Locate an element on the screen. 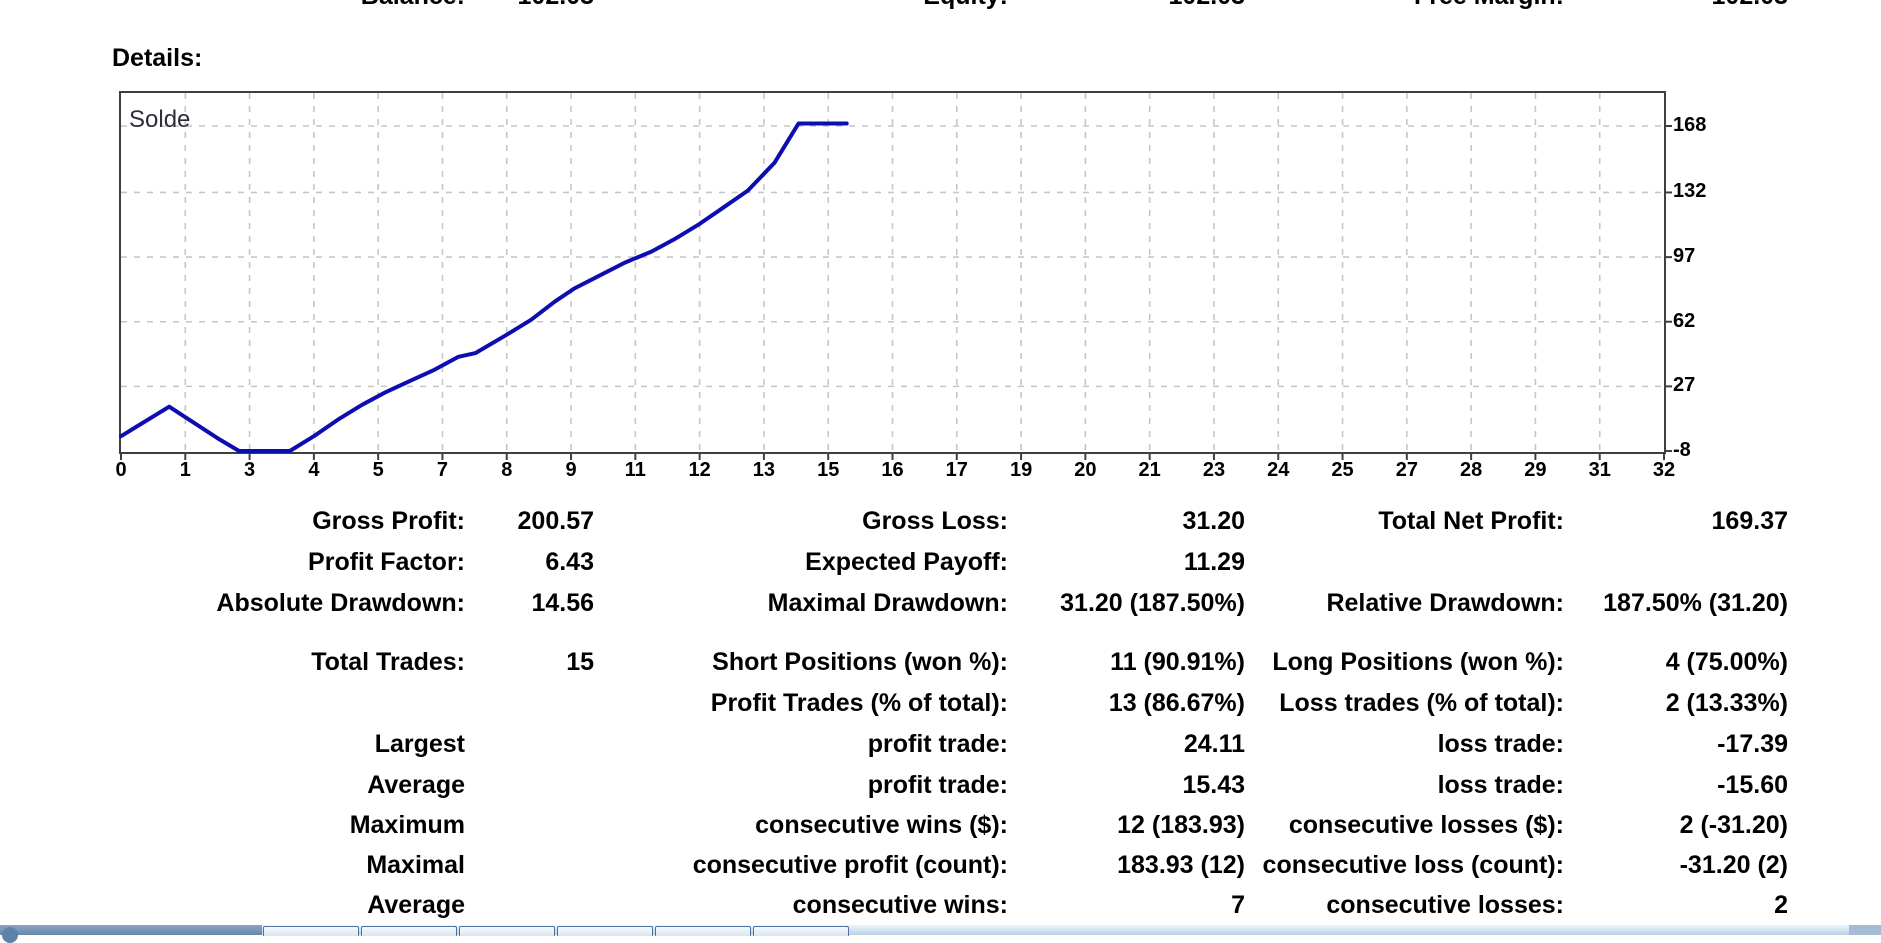 This screenshot has width=1881, height=943. x-axis-label: 8 is located at coordinates (507, 470).